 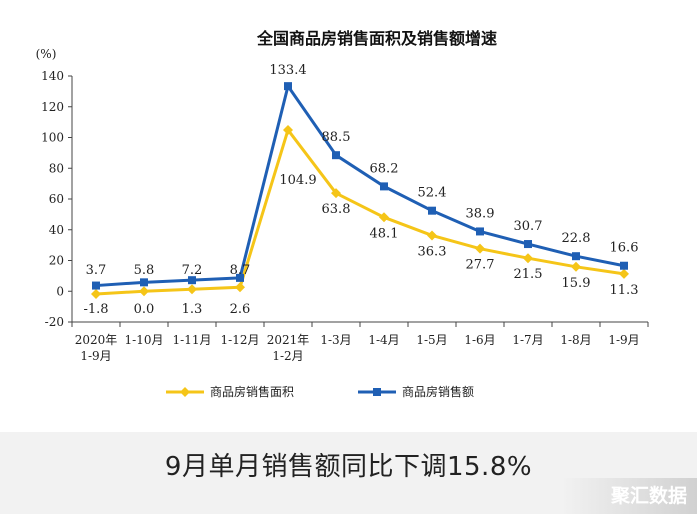 I want to click on chart-title: 全国商品房销售面积及销售额增速, so click(x=376, y=38).